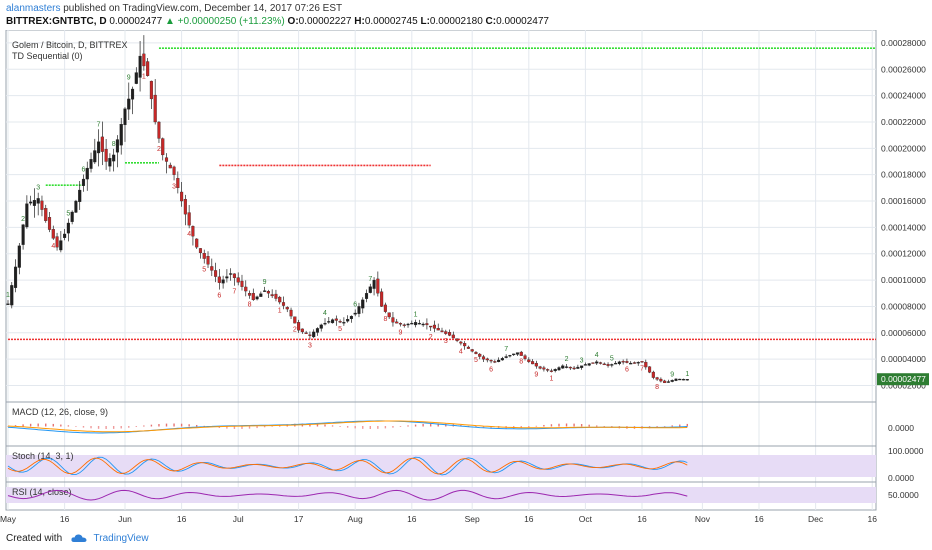  What do you see at coordinates (56, 21) in the screenshot?
I see `symbol: BITTREX:GNTBTC, D` at bounding box center [56, 21].